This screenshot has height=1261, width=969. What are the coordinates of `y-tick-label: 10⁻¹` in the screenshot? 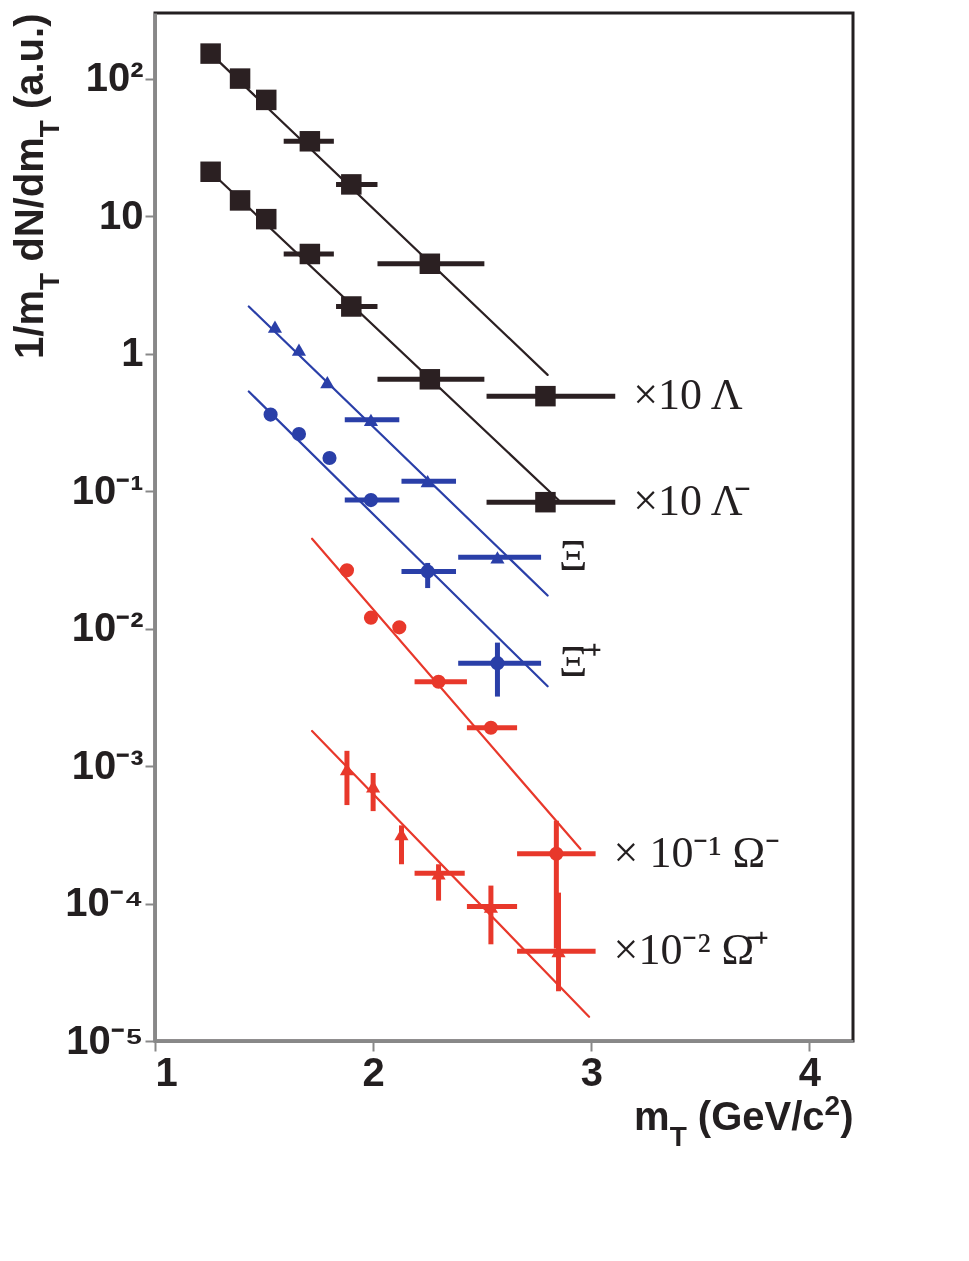 It's located at (107, 489).